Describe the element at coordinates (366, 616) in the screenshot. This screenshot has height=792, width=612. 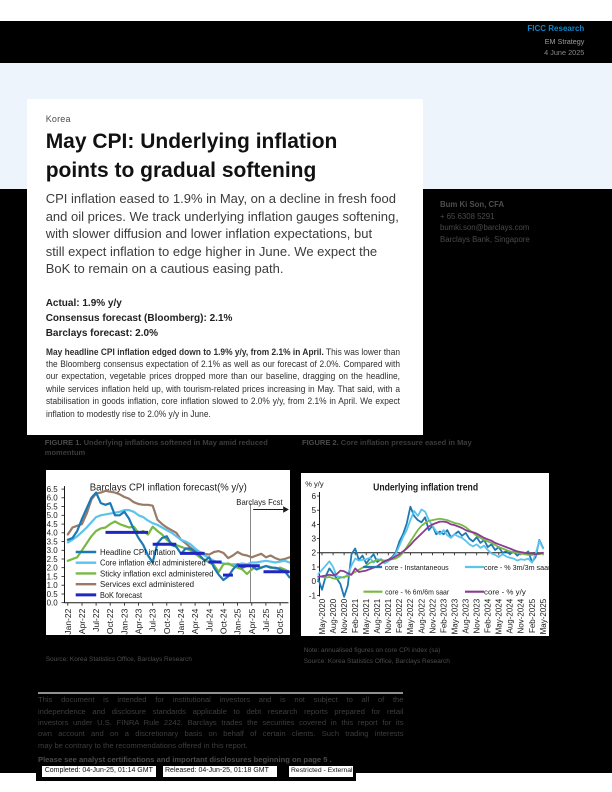
I see `svg-text: May-2021` at that location.